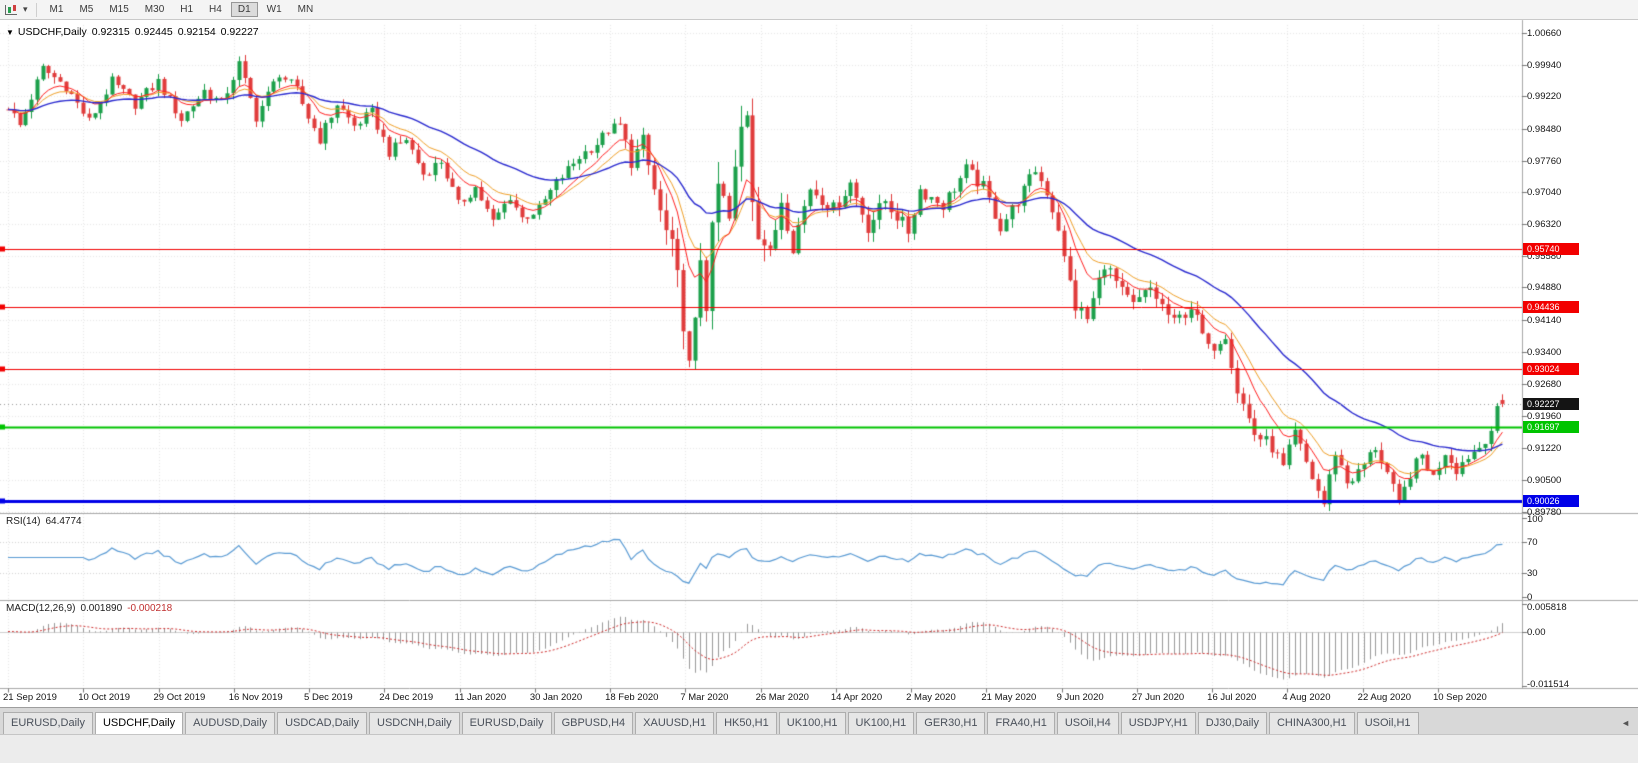 Image resolution: width=1638 pixels, height=763 pixels. What do you see at coordinates (1232, 723) in the screenshot?
I see `tab-dj30-daily: DJ30,Daily` at bounding box center [1232, 723].